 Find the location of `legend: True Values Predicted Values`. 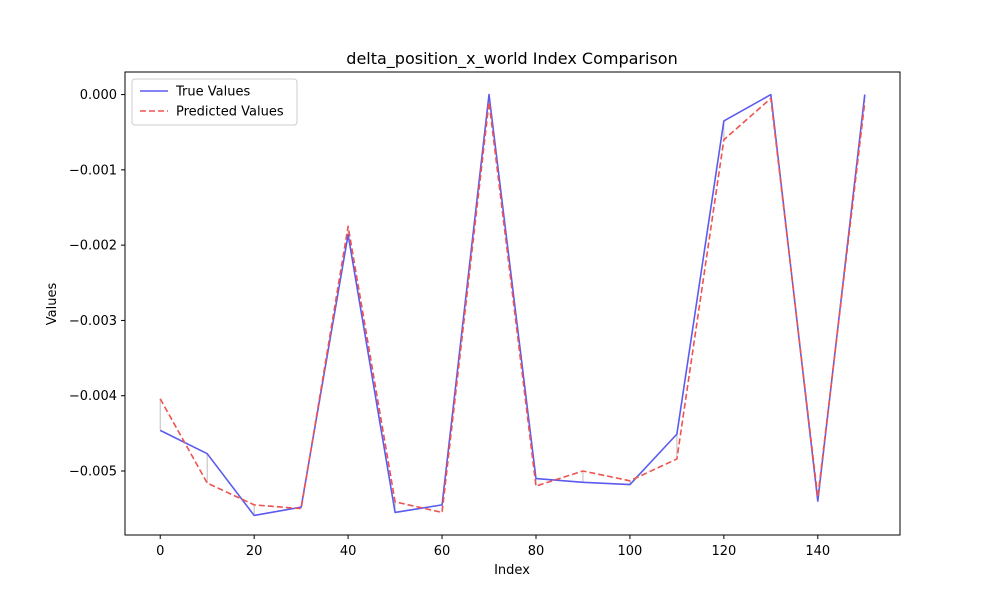

legend: True Values Predicted Values is located at coordinates (214, 102).